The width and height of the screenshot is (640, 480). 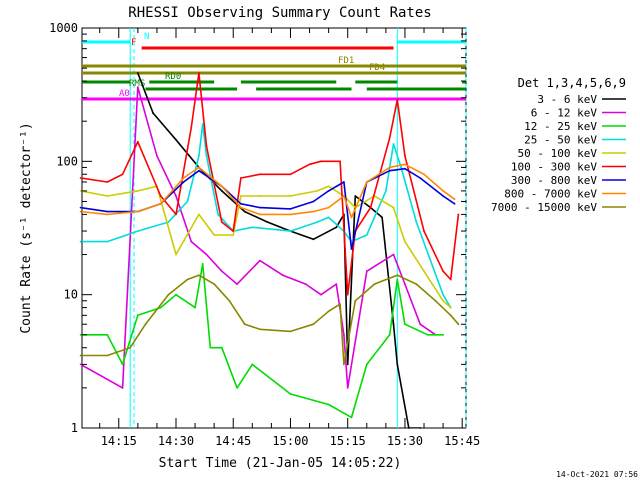 I want to click on timestamp: 14-Oct-2021 07:56, so click(x=597, y=474).